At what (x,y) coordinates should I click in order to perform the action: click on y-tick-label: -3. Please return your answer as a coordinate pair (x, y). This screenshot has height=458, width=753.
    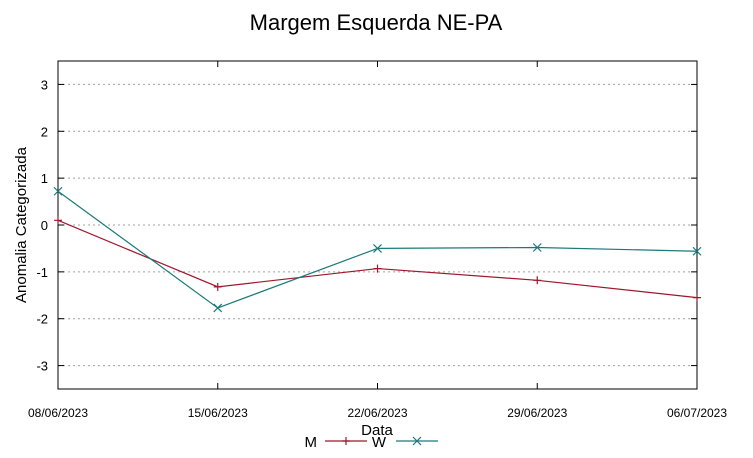
    Looking at the image, I should click on (42, 366).